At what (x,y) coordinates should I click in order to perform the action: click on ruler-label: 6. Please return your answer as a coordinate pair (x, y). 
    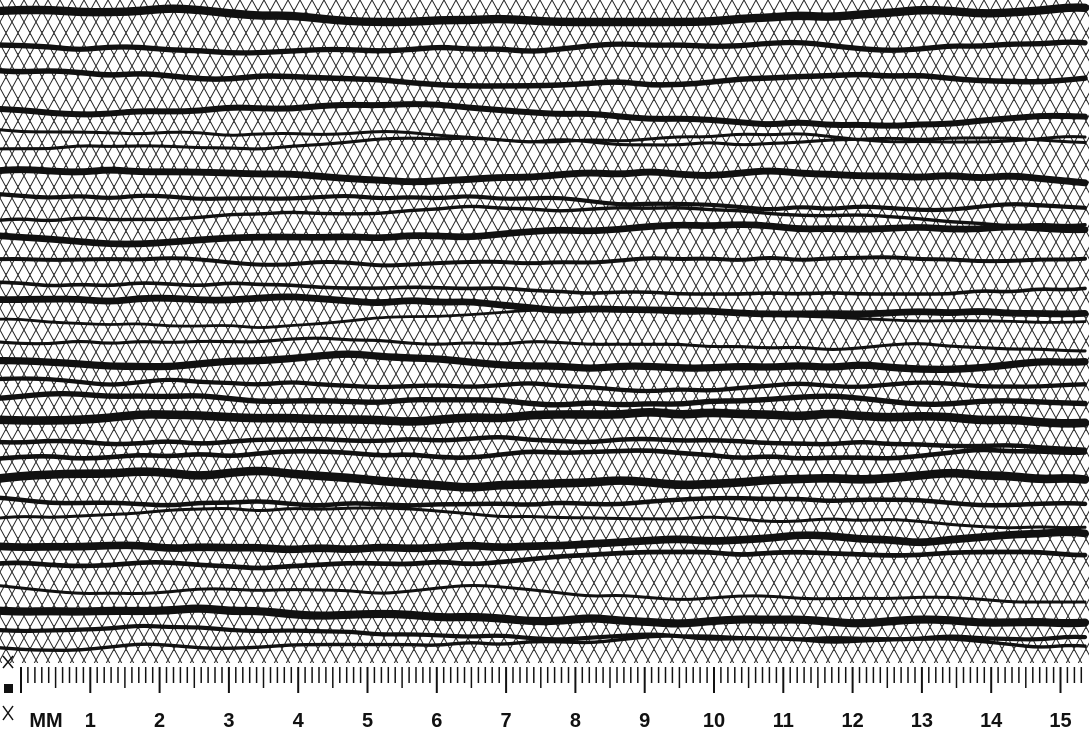
    Looking at the image, I should click on (436, 721).